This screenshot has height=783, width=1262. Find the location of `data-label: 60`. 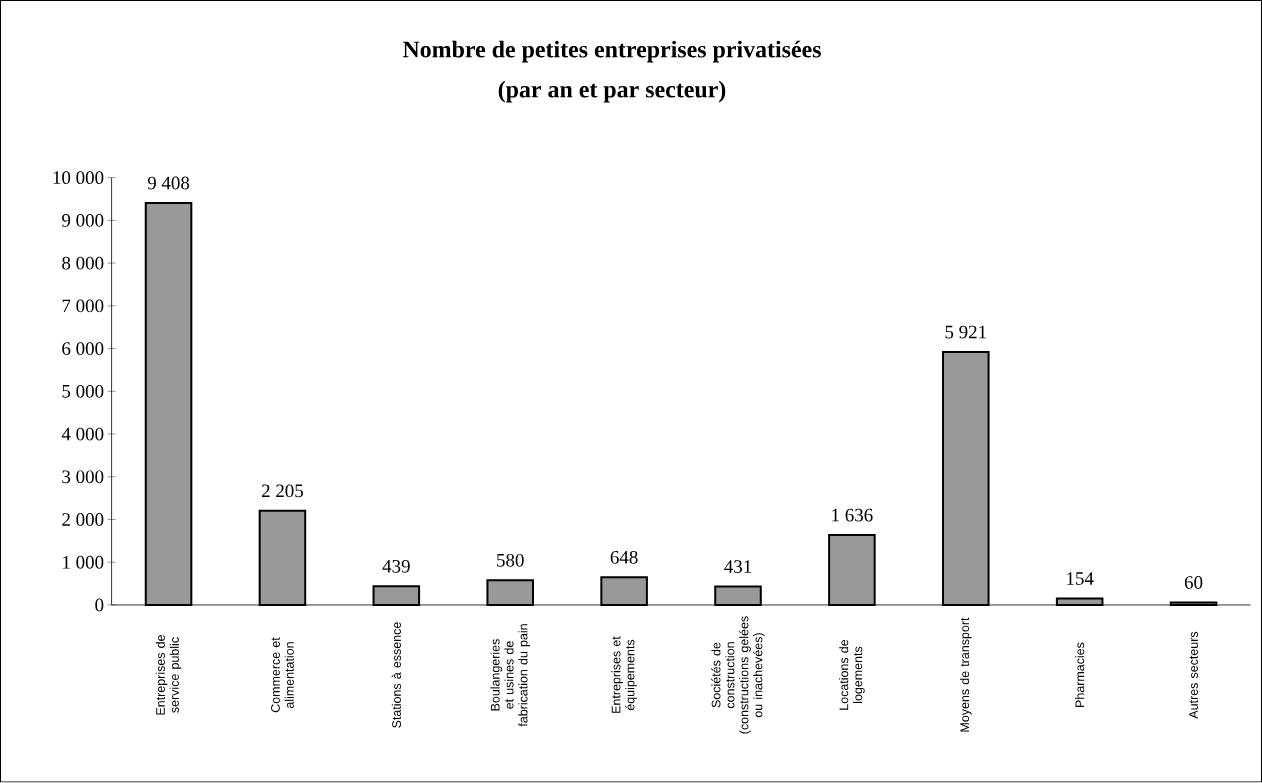

data-label: 60 is located at coordinates (1193, 583).